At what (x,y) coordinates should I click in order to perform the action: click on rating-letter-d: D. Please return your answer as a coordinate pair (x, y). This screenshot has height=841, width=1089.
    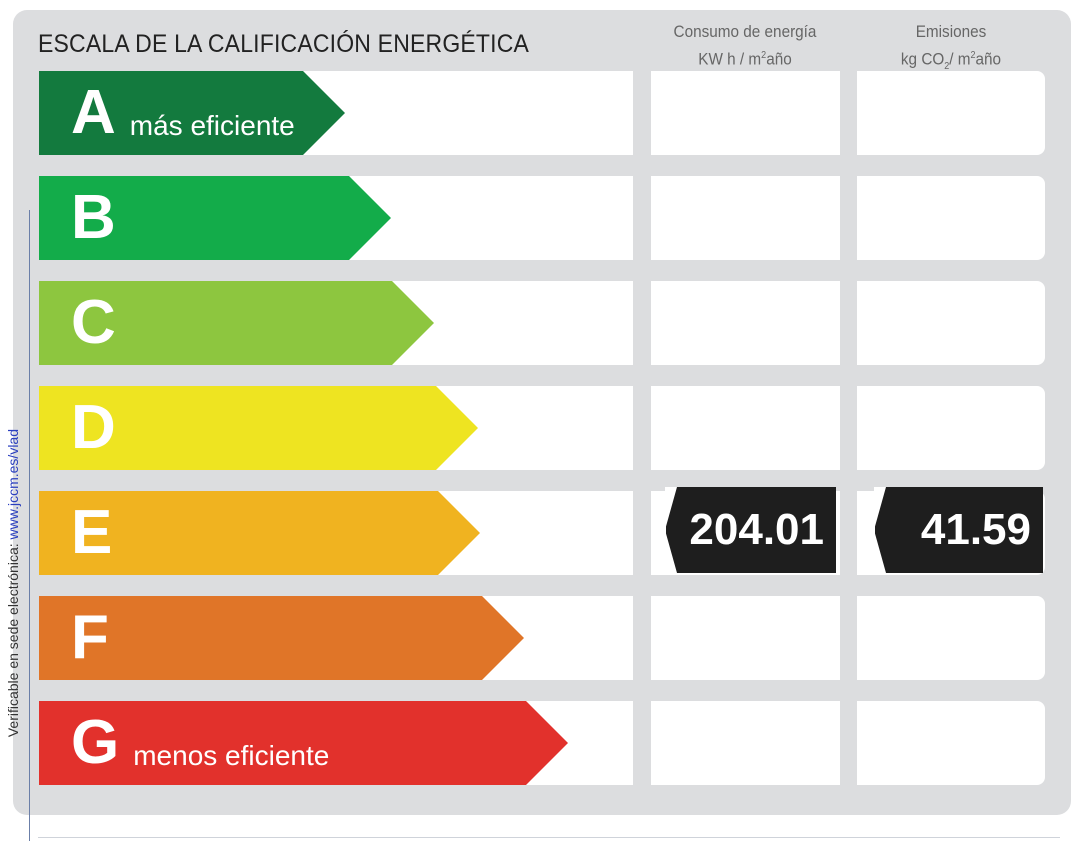
    Looking at the image, I should click on (93, 427).